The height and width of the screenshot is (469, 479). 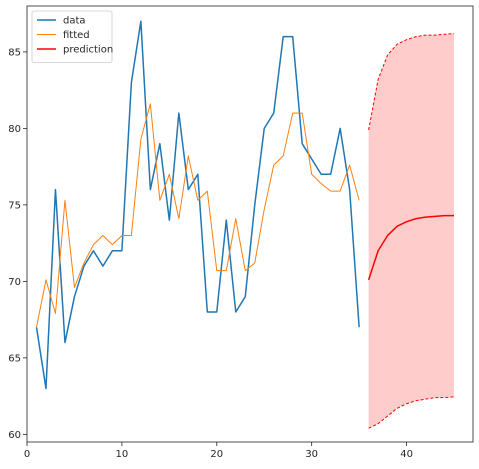 What do you see at coordinates (76, 35) in the screenshot?
I see `legend-label-fitted: fitted` at bounding box center [76, 35].